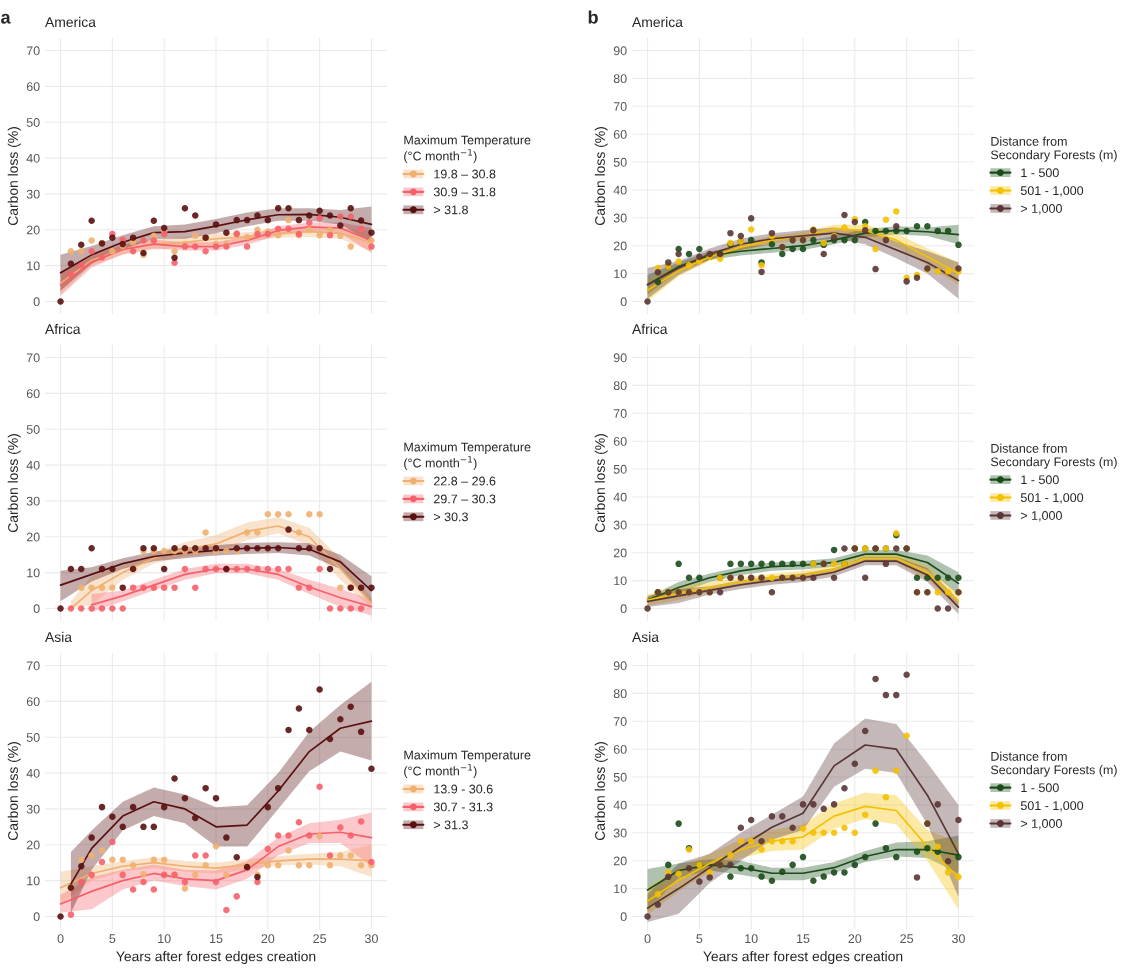 This screenshot has height=971, width=1145. I want to click on legend-label: 30.9 – 31.8, so click(464, 192).